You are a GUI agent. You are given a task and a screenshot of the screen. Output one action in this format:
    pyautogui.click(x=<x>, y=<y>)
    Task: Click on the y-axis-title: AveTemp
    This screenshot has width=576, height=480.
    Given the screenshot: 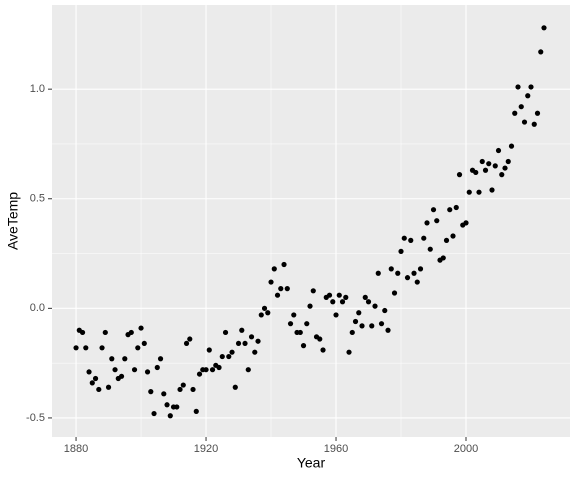 What is the action you would take?
    pyautogui.click(x=13, y=221)
    